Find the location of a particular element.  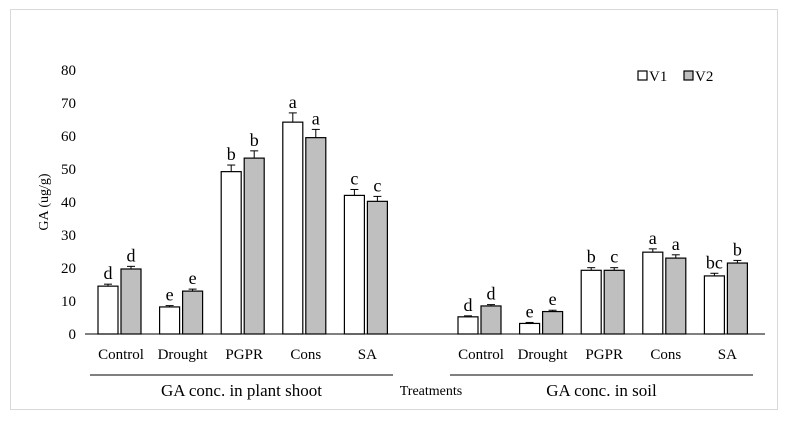

y-tick-label: 40 is located at coordinates (68, 203).